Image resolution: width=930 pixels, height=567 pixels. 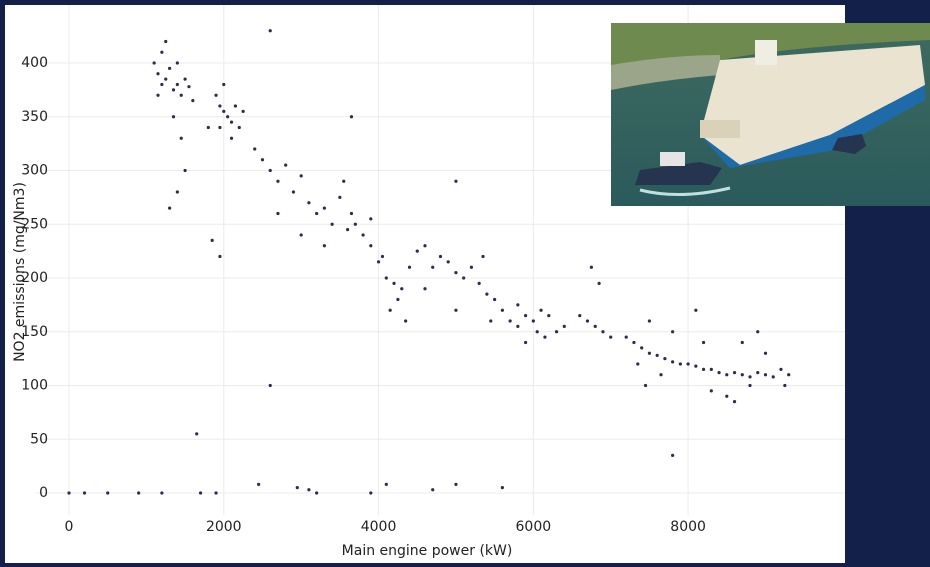 What do you see at coordinates (34, 171) in the screenshot?
I see `y-tick-label: 300` at bounding box center [34, 171].